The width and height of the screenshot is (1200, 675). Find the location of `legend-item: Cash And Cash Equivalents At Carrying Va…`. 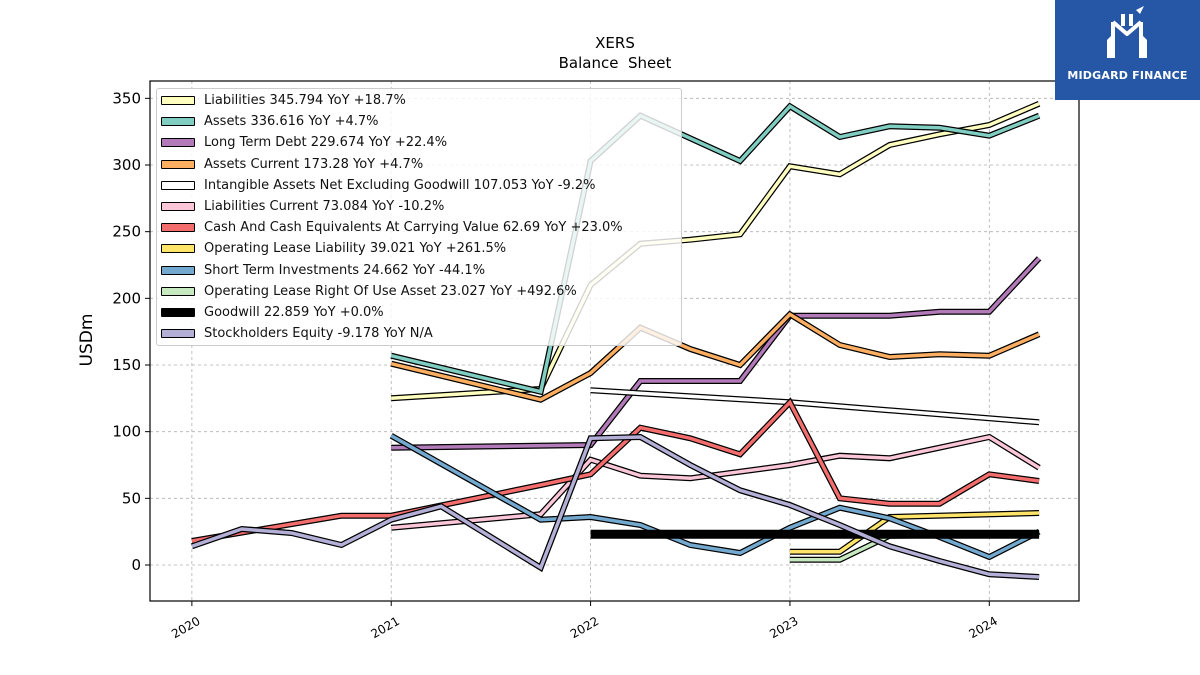

legend-item: Cash And Cash Equivalents At Carrying Va… is located at coordinates (417, 227).